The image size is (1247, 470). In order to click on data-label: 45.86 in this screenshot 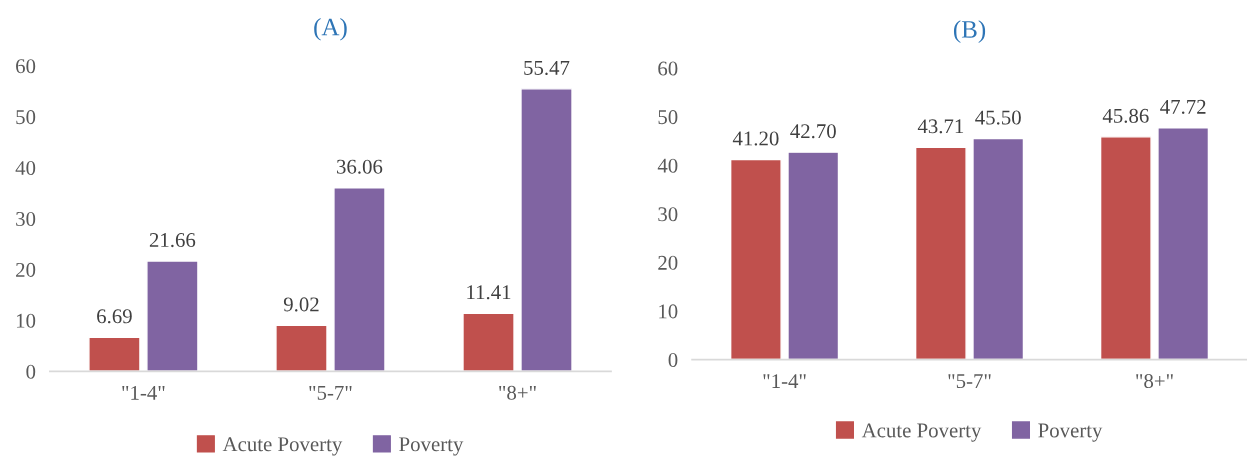, I will do `click(1125, 115)`.